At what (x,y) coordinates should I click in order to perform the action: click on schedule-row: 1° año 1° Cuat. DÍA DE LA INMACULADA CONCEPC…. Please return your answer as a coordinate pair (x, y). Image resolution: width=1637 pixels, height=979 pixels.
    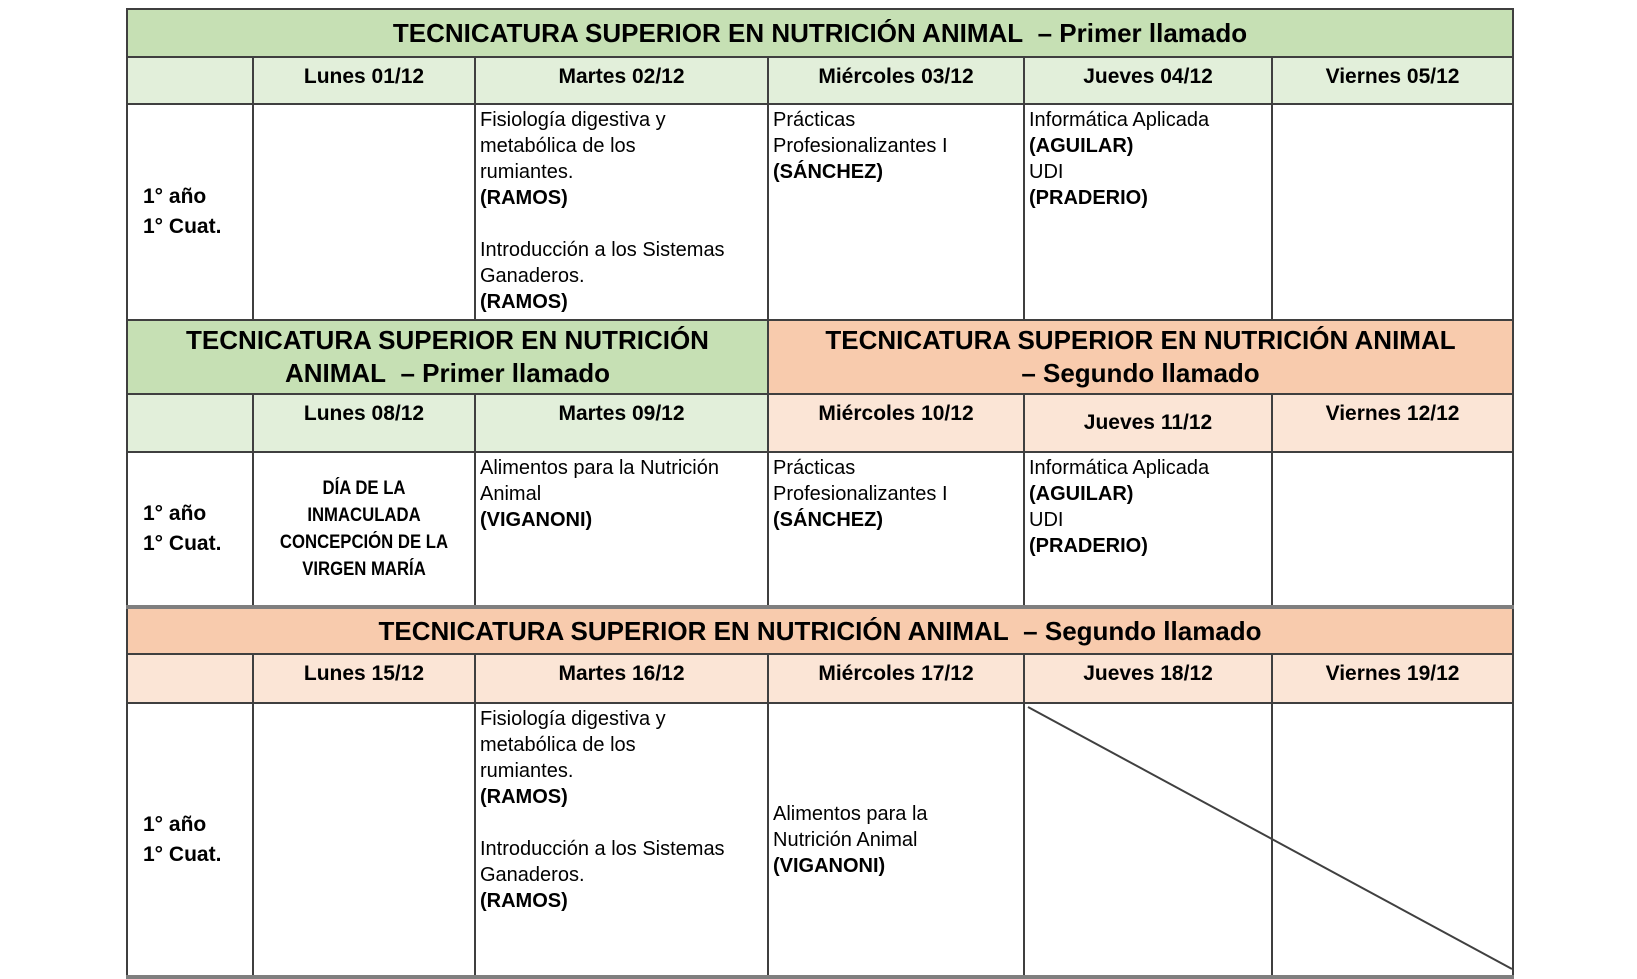
    Looking at the image, I should click on (820, 529).